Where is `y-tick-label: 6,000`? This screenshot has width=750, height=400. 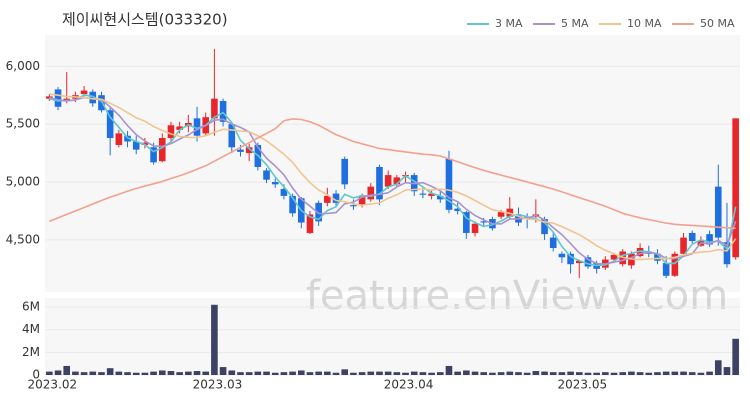 y-tick-label: 6,000 is located at coordinates (23, 66).